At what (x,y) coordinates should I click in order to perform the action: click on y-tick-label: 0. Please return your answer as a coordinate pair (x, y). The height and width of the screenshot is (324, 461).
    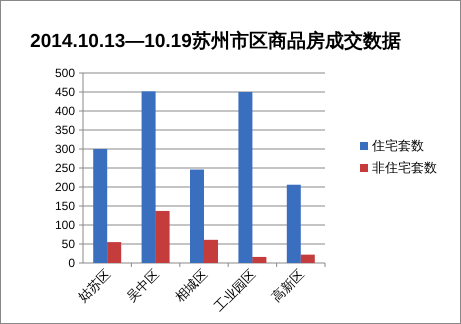
    Looking at the image, I should click on (72, 263).